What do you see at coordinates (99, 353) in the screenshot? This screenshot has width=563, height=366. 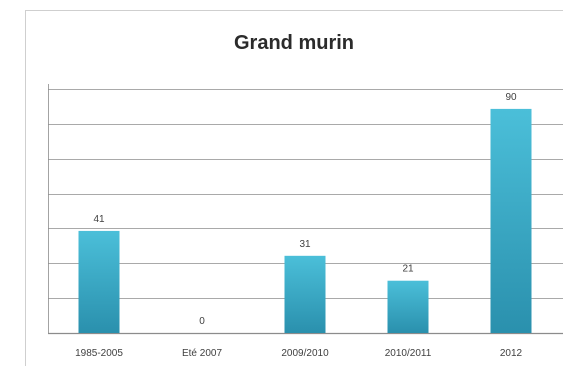 I see `x-tick-label: 1985-2005` at bounding box center [99, 353].